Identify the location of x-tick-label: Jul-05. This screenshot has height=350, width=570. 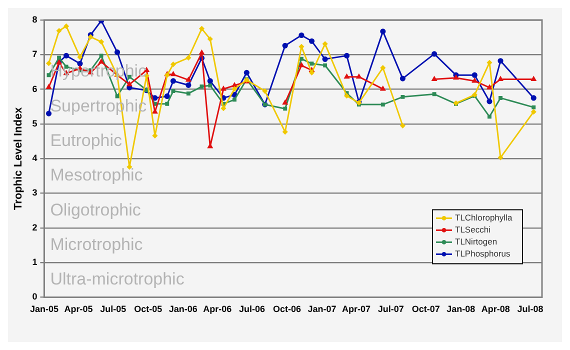
(113, 309).